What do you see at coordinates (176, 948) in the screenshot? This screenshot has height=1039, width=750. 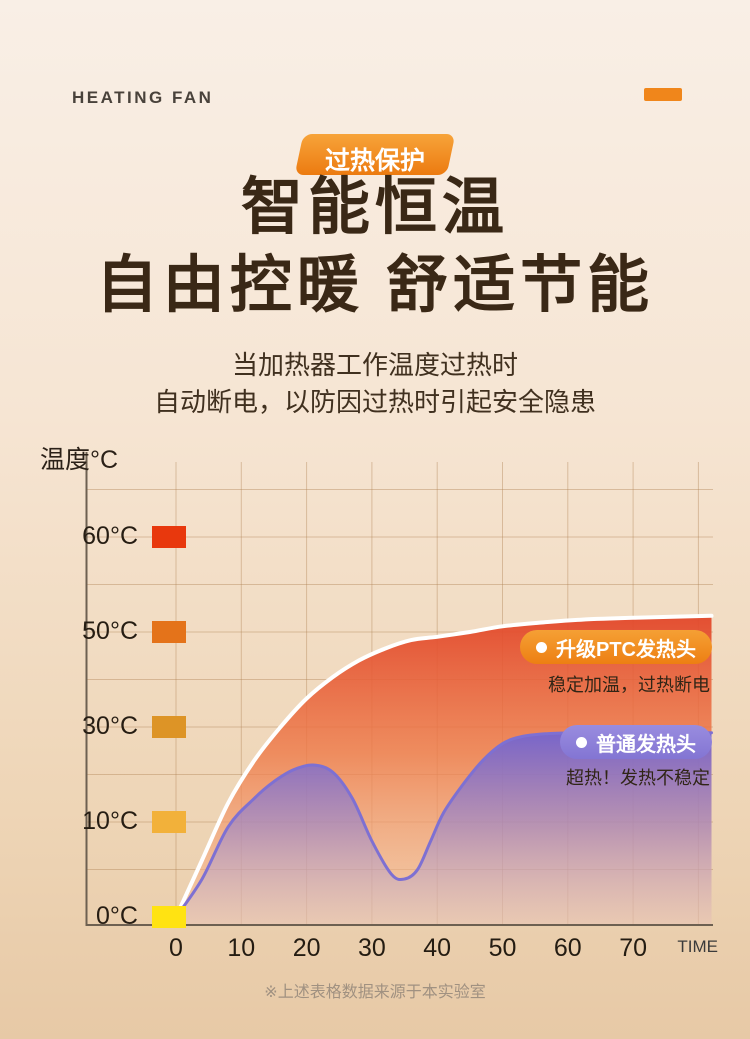 I see `x-tick-label: 0` at bounding box center [176, 948].